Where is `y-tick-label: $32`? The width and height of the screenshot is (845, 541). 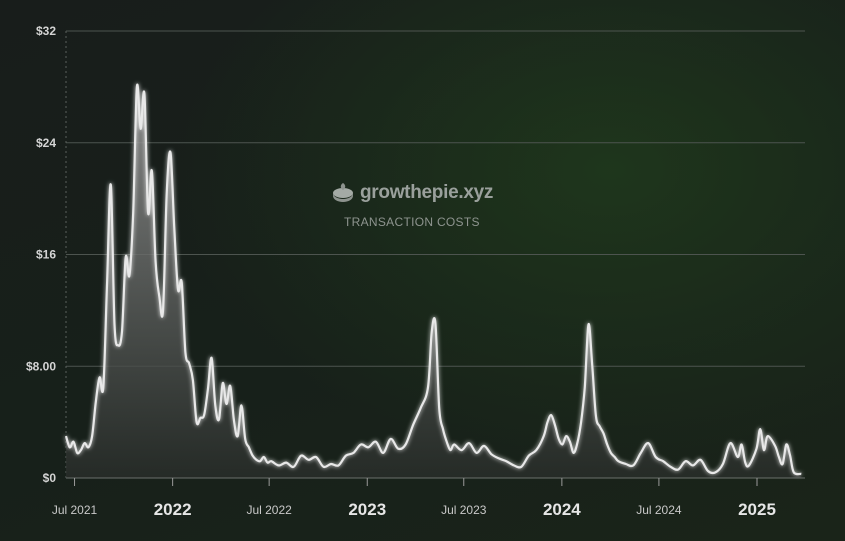 y-tick-label: $32 is located at coordinates (46, 31).